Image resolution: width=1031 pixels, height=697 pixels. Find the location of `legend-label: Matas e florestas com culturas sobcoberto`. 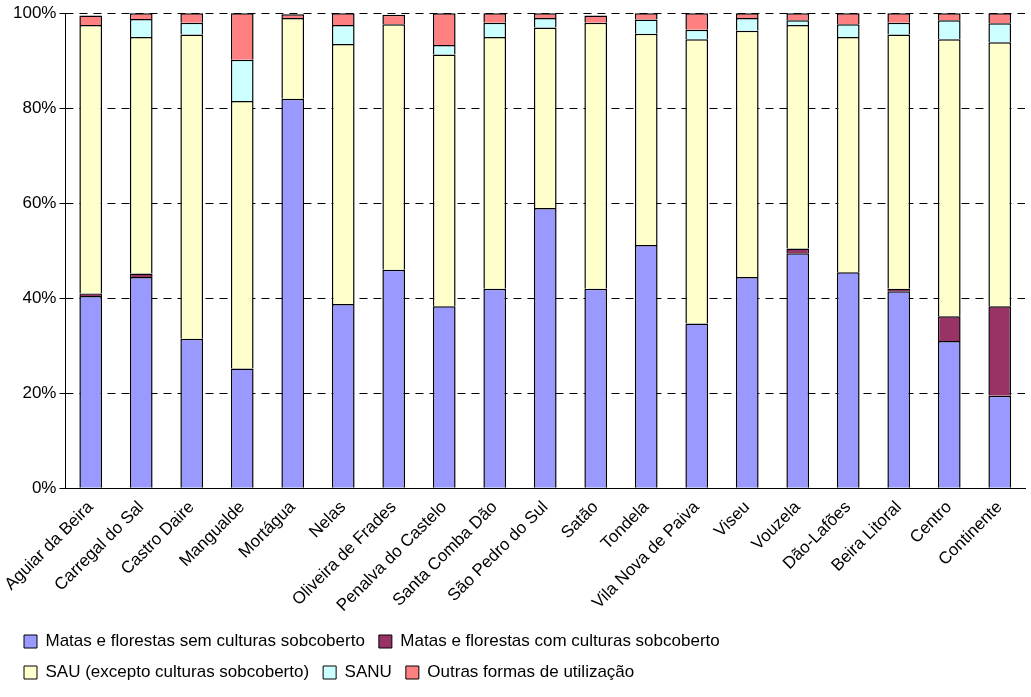

legend-label: Matas e florestas com culturas sobcoberto is located at coordinates (560, 641).